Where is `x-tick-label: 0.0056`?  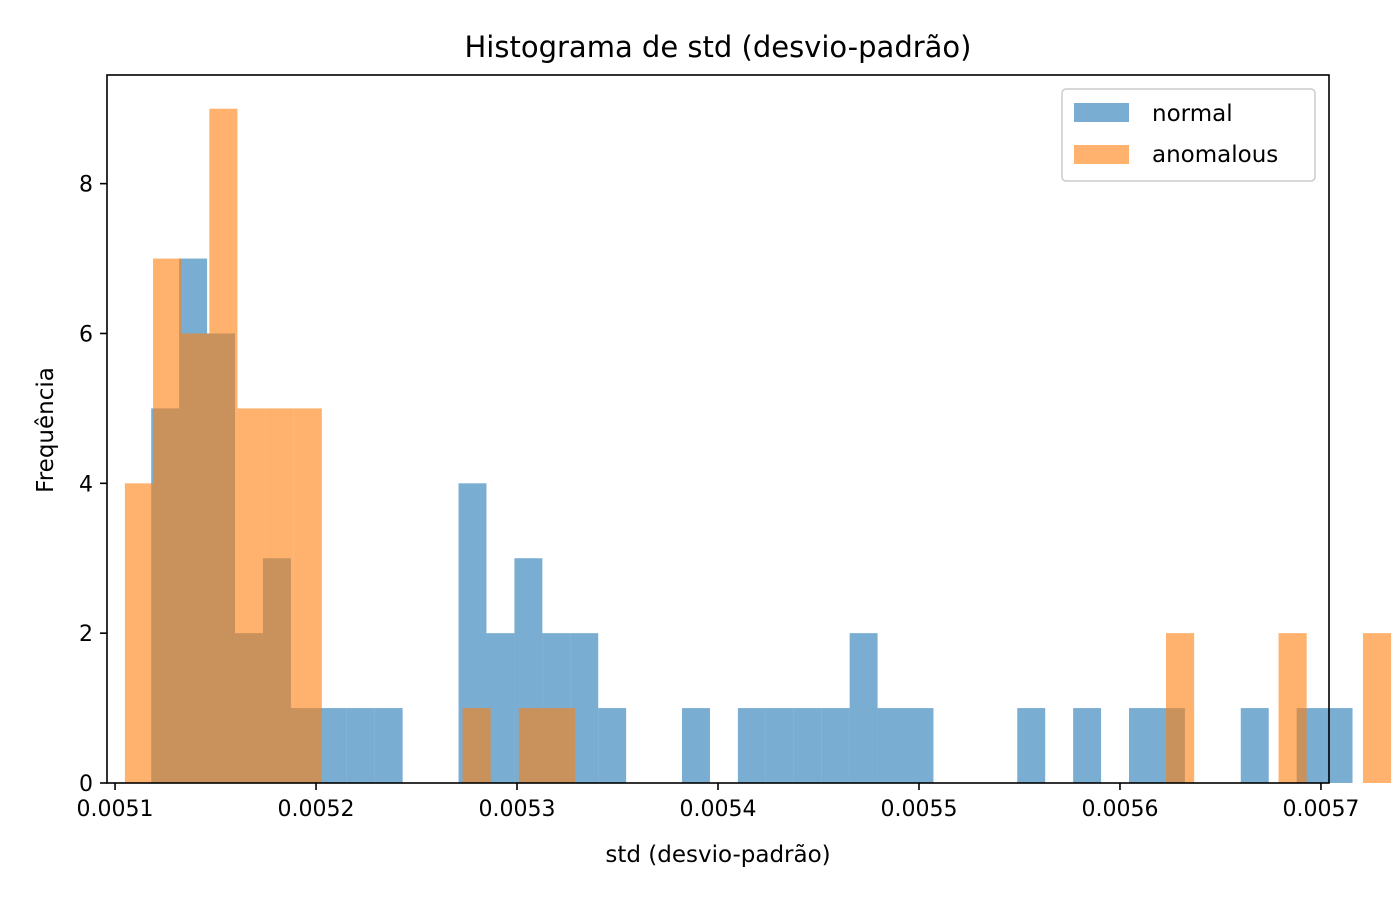 x-tick-label: 0.0056 is located at coordinates (1119, 809).